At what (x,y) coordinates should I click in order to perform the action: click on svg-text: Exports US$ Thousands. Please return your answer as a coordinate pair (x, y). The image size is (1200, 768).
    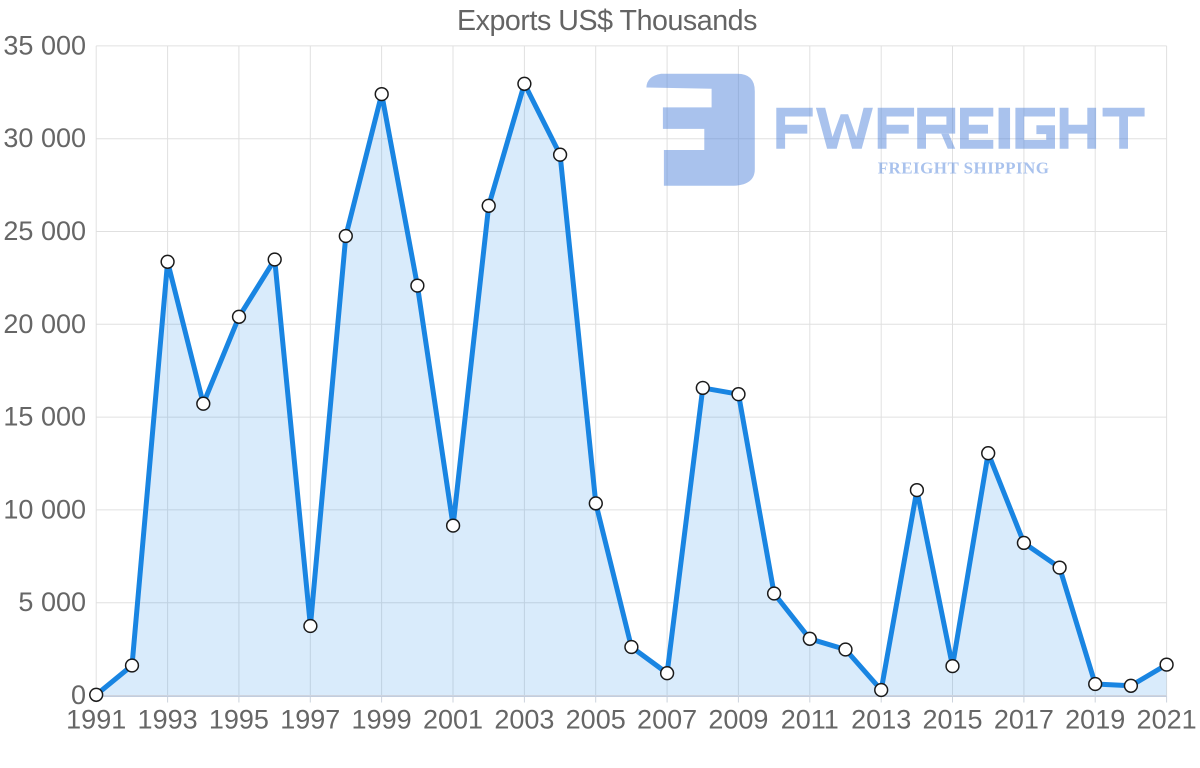
    Looking at the image, I should click on (607, 21).